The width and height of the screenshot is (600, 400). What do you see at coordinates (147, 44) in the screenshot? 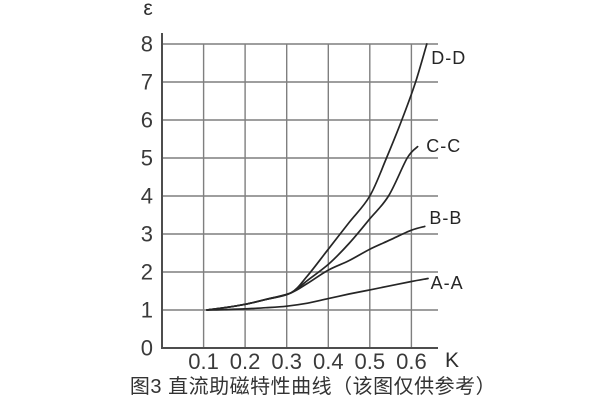
I see `y-tick-label-8: 8` at bounding box center [147, 44].